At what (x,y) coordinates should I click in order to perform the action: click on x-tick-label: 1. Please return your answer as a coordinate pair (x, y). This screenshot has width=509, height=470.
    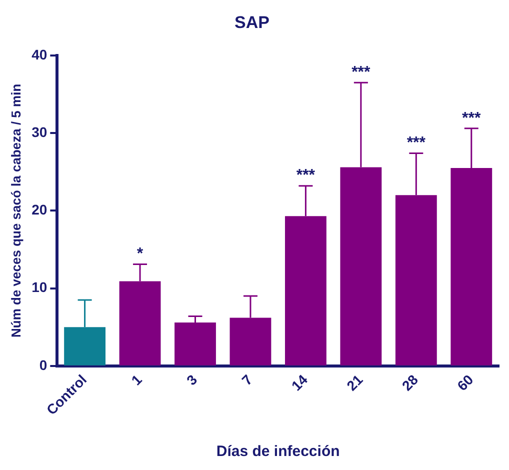
    Looking at the image, I should click on (137, 379).